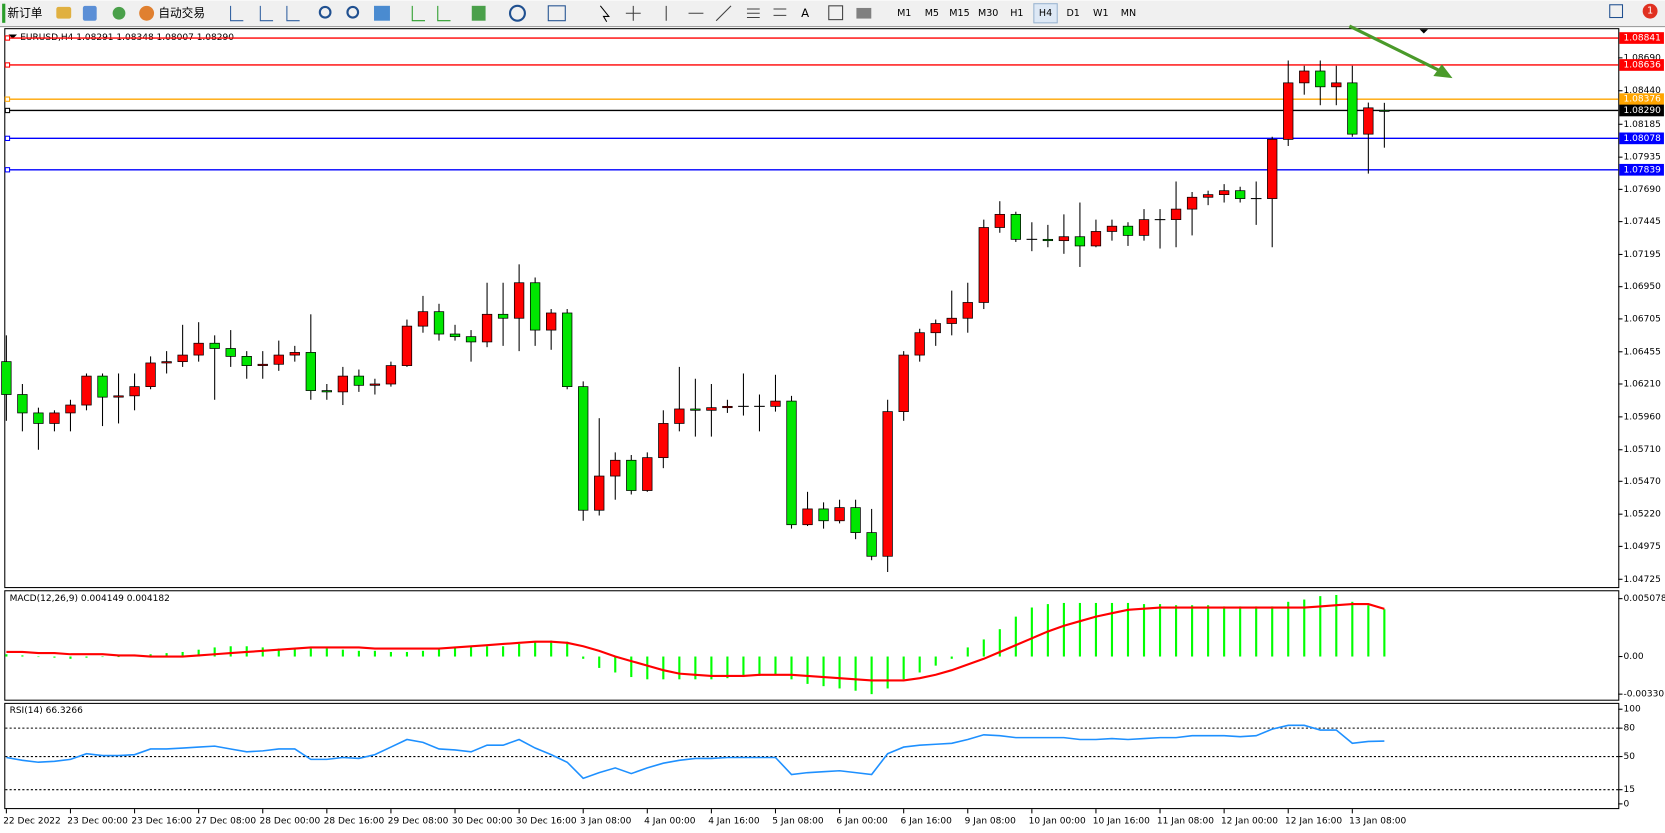  Describe the element at coordinates (1101, 13) in the screenshot. I see `timeframe-button: W1` at that location.